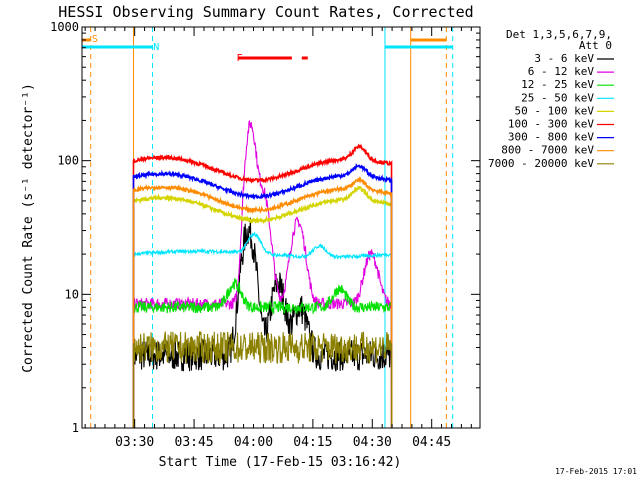  Describe the element at coordinates (280, 462) in the screenshot. I see `x-axis-label: Start Time (17-Feb-15 03:16:42)` at that location.